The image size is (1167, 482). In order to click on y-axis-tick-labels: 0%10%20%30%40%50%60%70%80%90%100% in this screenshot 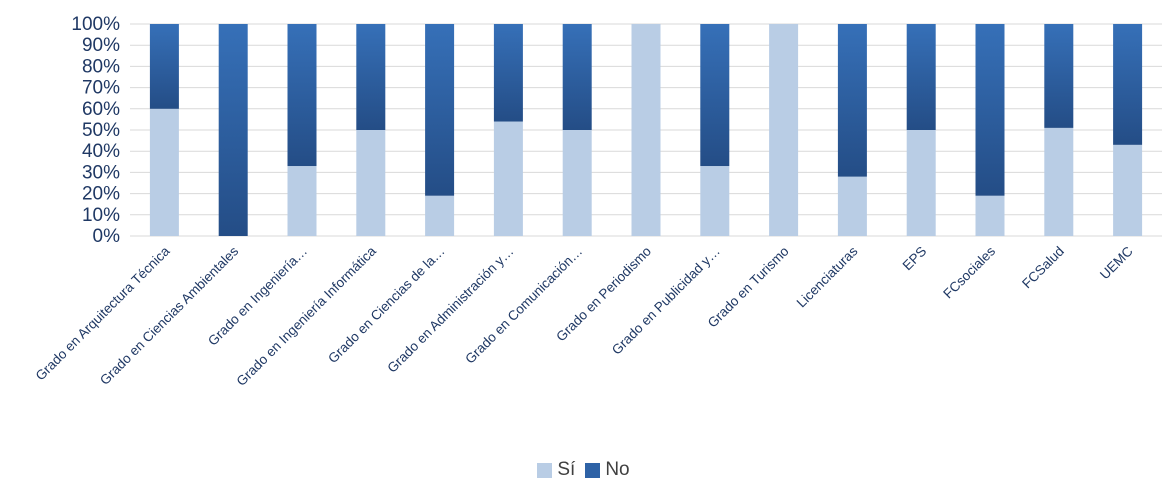, I will do `click(95, 130)`.